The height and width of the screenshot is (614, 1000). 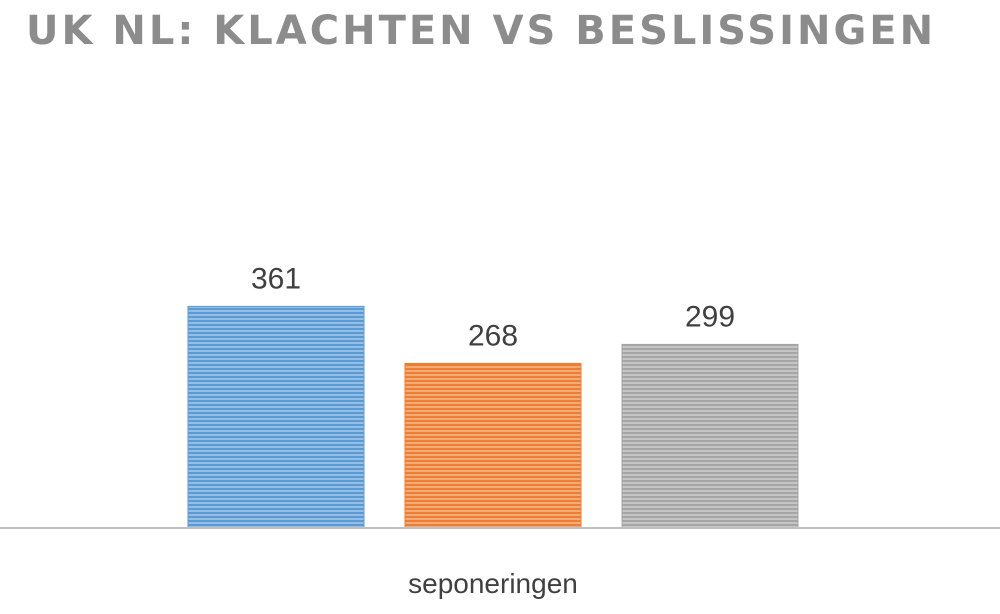 I want to click on category-label: seponeringen, so click(x=493, y=583).